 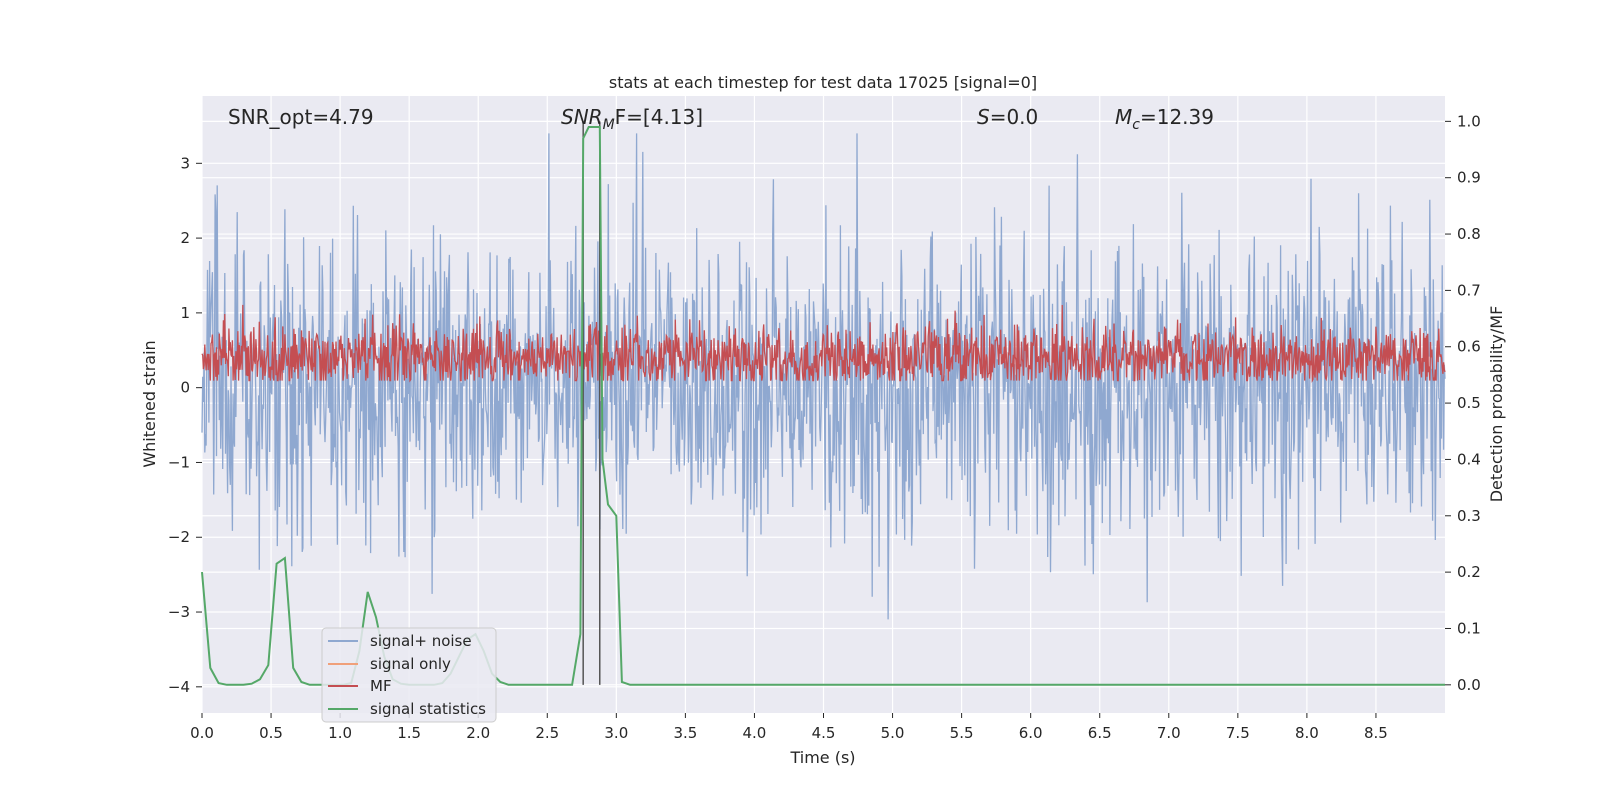 I want to click on legend-label-mf: MF, so click(x=381, y=686).